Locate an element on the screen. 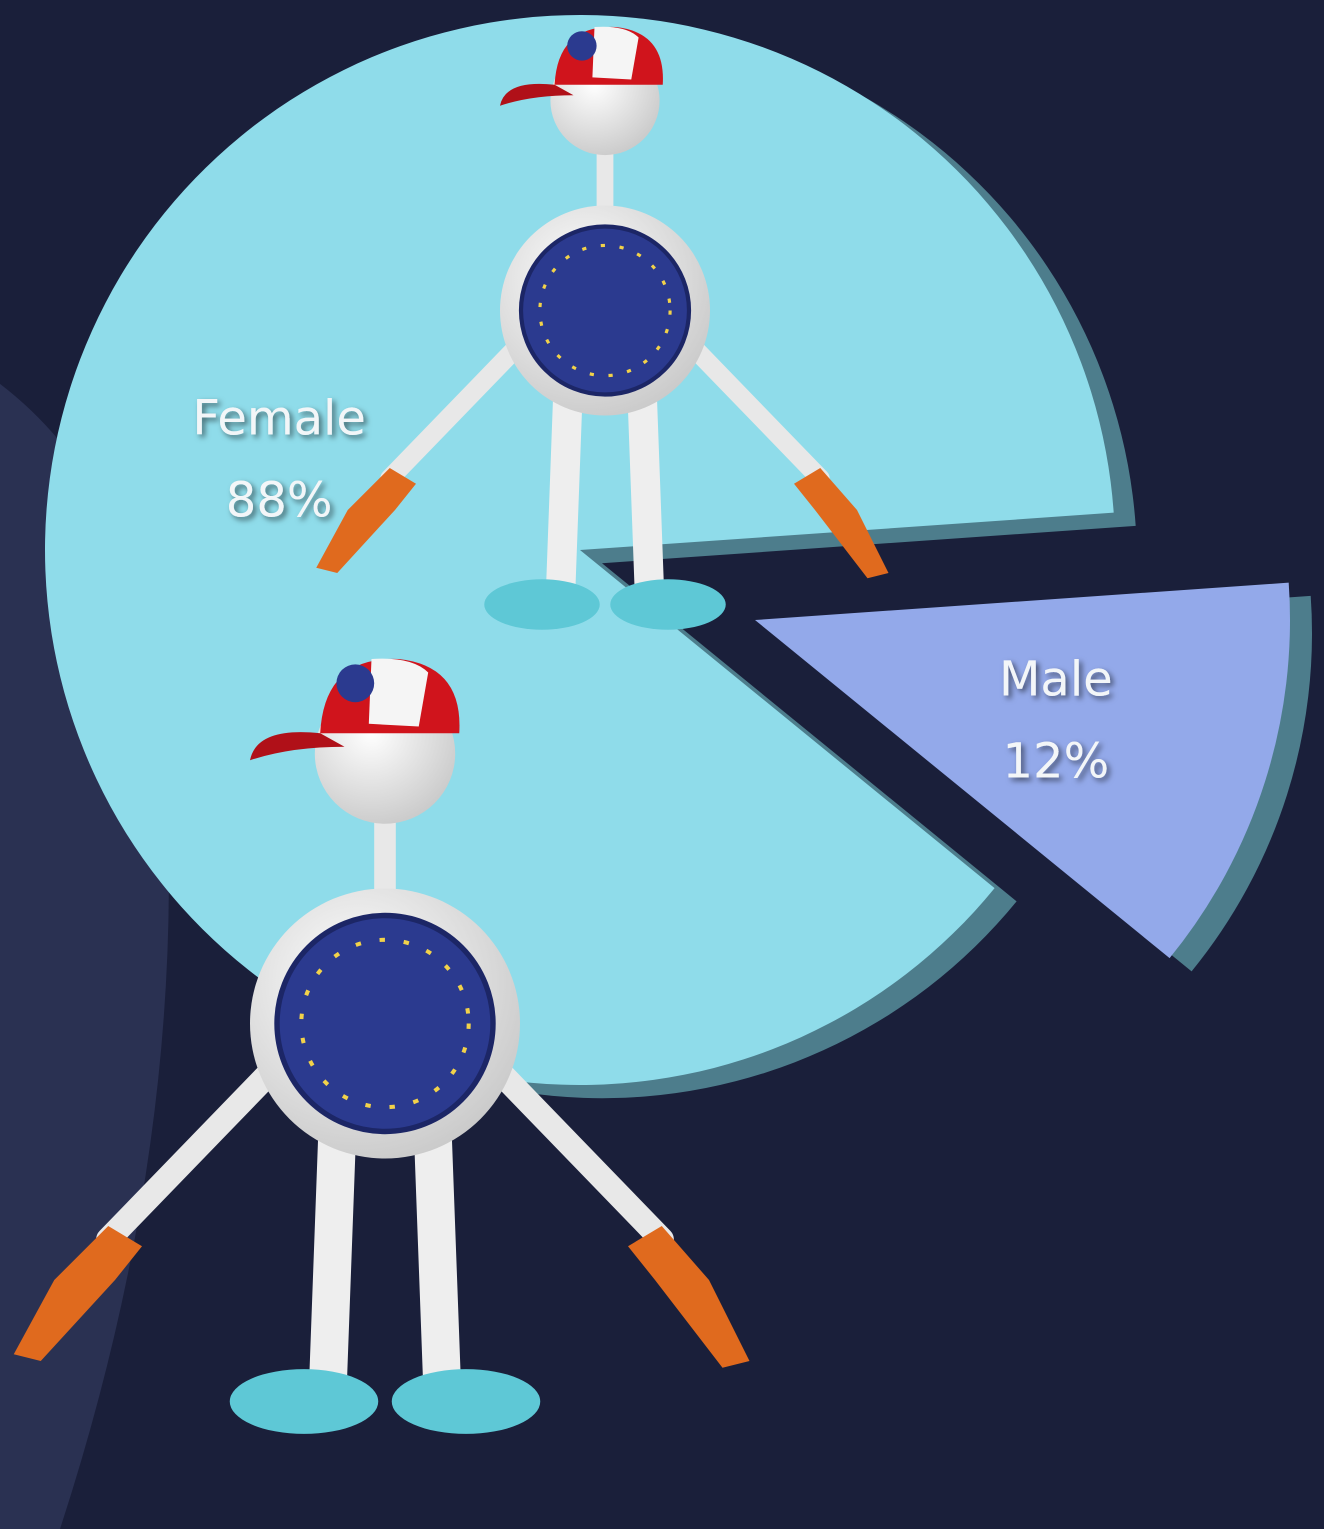 Image resolution: width=1324 pixels, height=1529 pixels. category-label: Male is located at coordinates (1056, 679).